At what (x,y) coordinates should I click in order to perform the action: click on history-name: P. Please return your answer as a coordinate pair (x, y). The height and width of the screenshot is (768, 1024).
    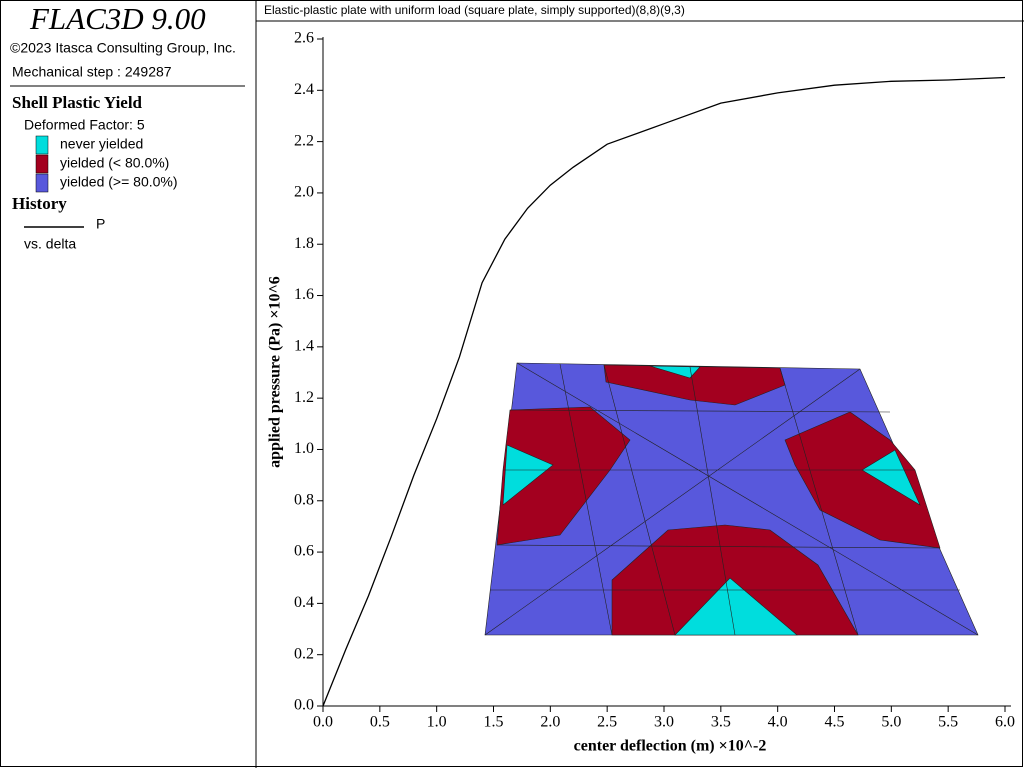
    Looking at the image, I should click on (100, 224).